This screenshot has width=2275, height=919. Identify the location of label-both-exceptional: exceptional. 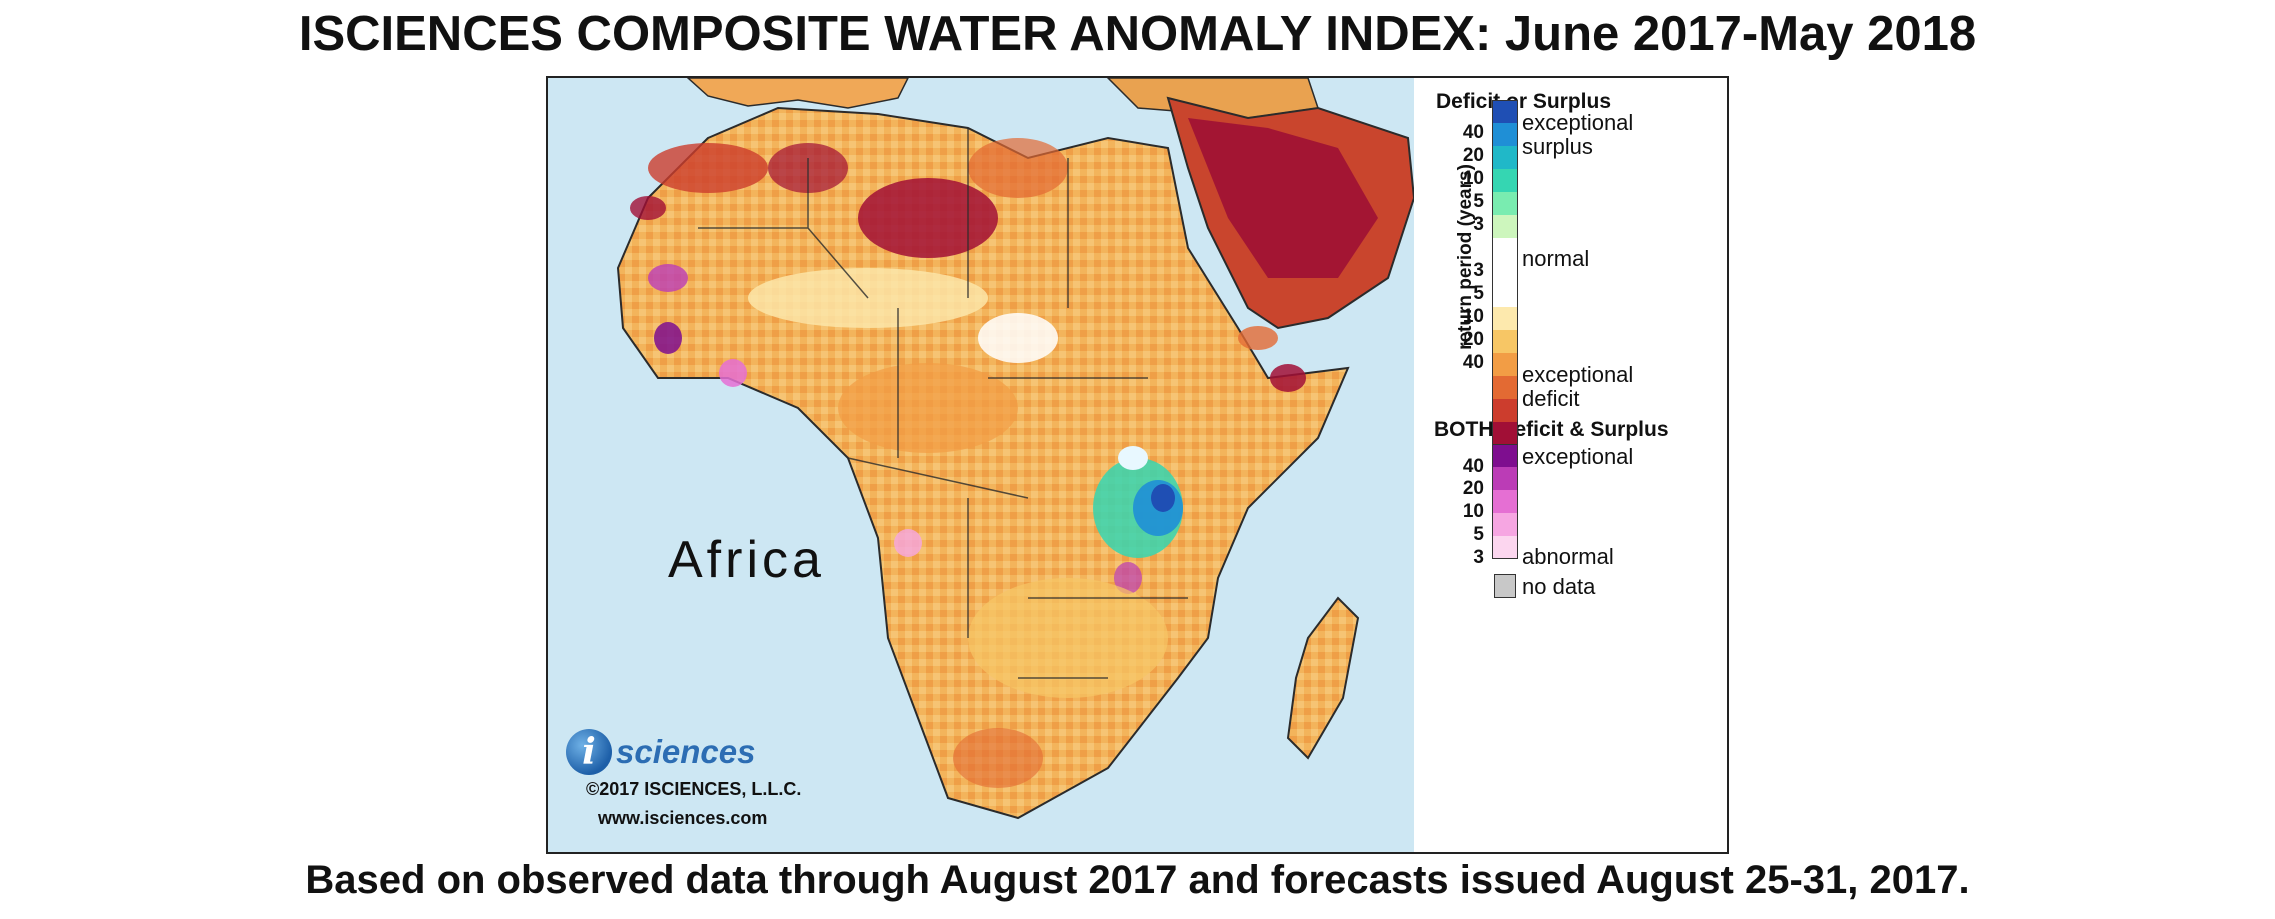
(1578, 456).